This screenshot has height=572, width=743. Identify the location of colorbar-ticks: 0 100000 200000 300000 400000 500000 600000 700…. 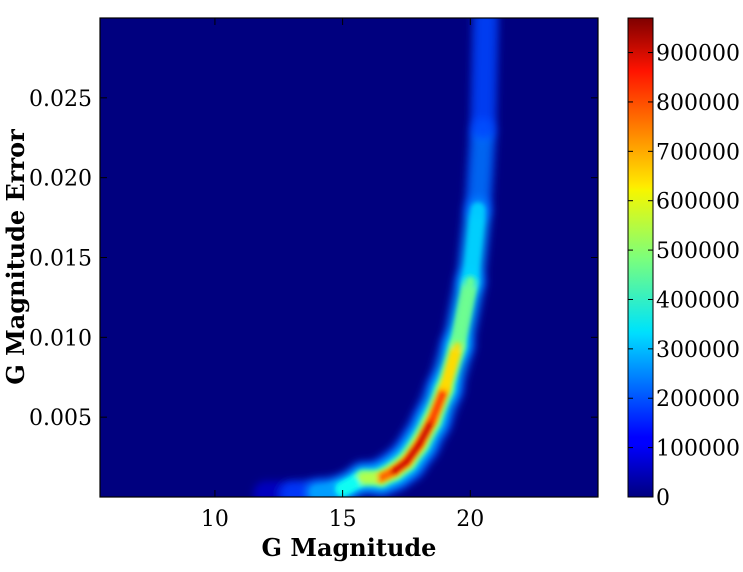
(684, 276).